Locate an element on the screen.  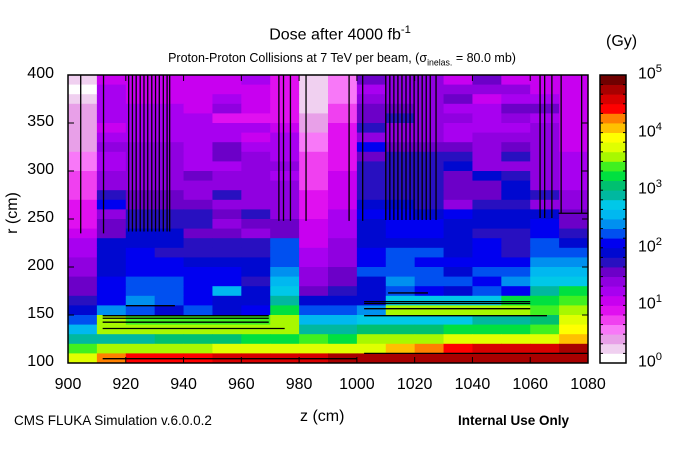
x-tick-label: 960 is located at coordinates (241, 384).